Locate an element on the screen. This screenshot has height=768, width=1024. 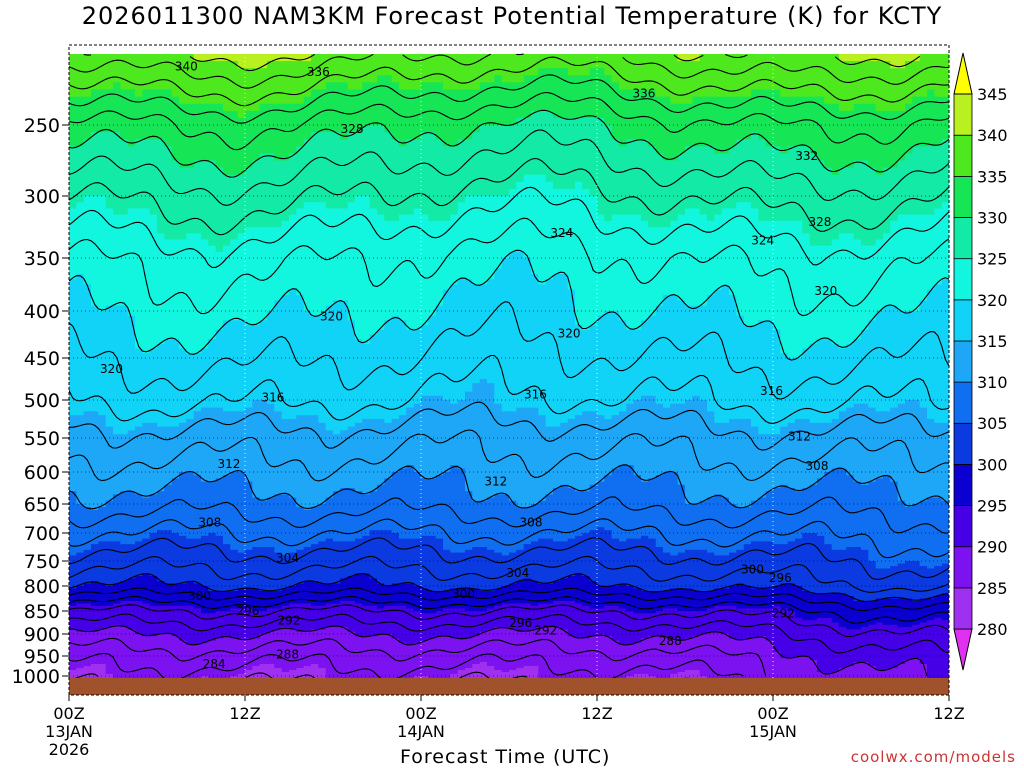
colorbar-label: 340 is located at coordinates (992, 135).